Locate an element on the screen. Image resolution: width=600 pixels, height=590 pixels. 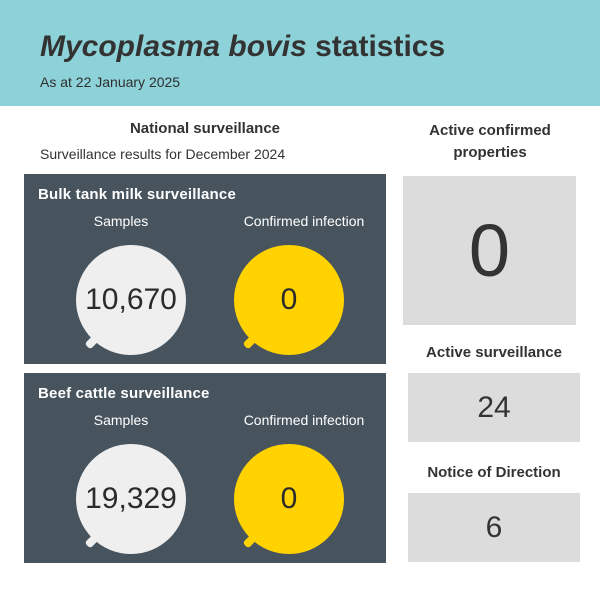
notice-of-direction-value: 6 is located at coordinates (494, 527).